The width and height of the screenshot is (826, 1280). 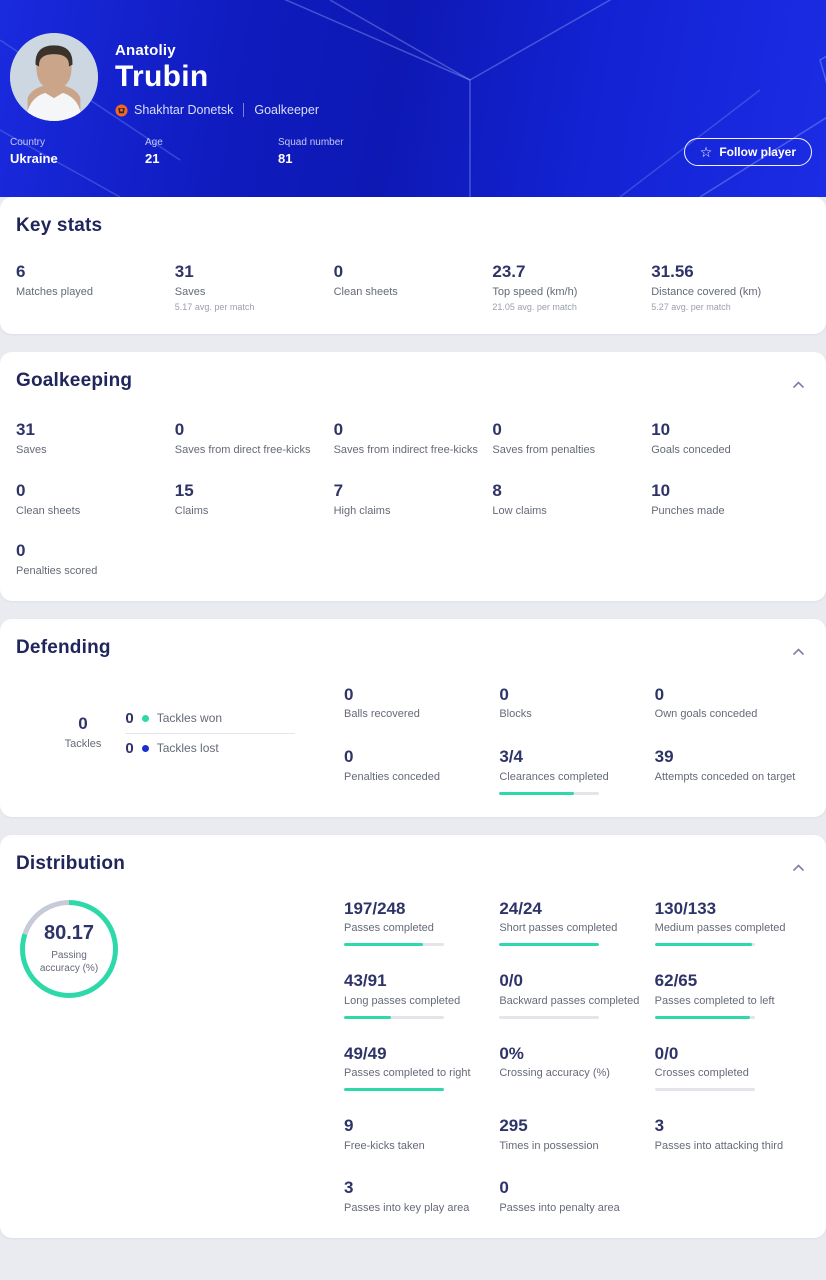 I want to click on stat-cell: 0 Saves from indirect free-kicks, so click(x=413, y=439).